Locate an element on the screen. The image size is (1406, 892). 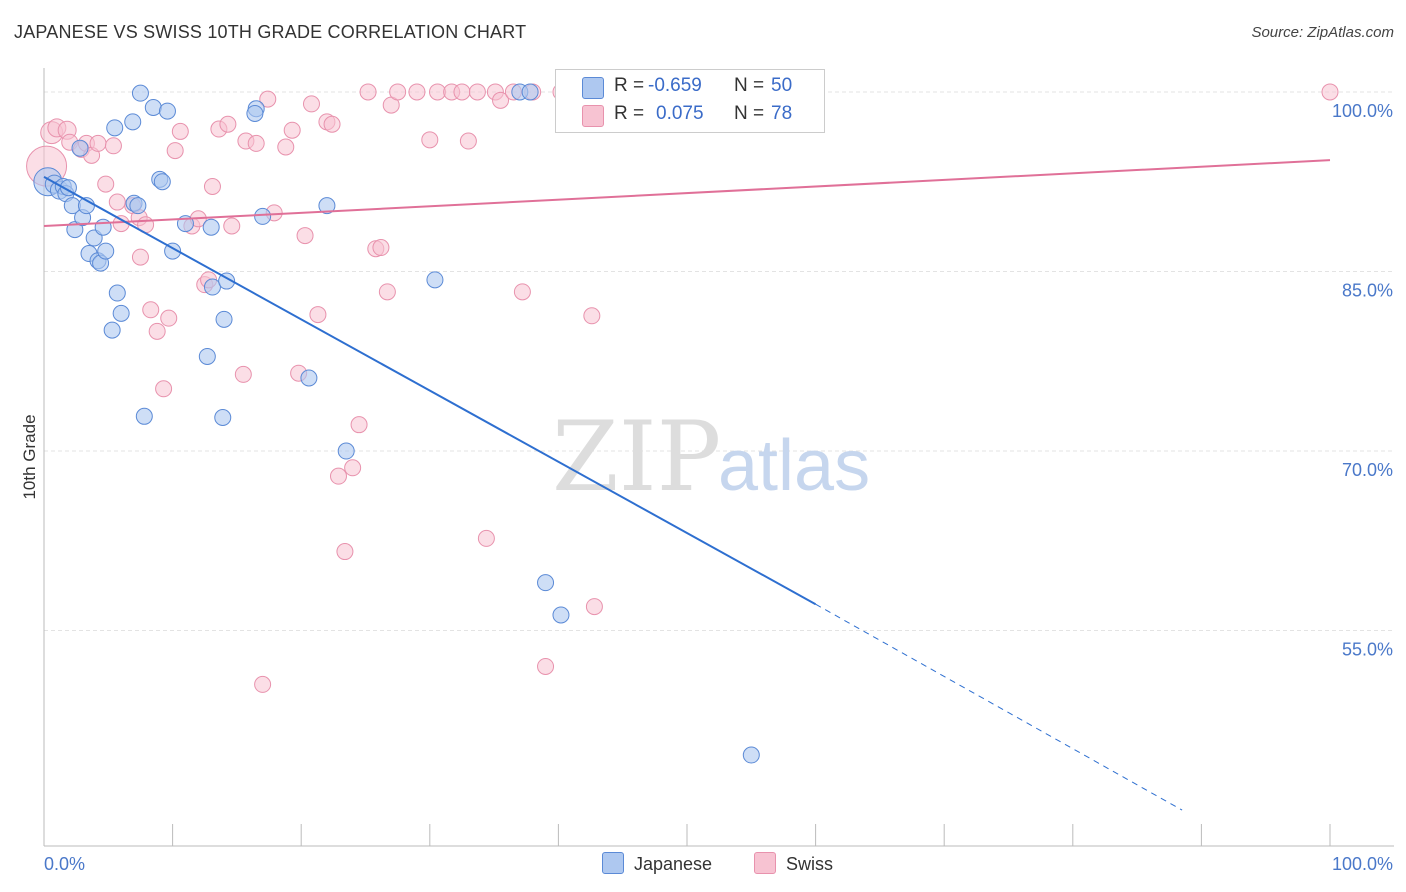
source-label: Source: ZipAtlas.com is located at coordinates (1322, 32).